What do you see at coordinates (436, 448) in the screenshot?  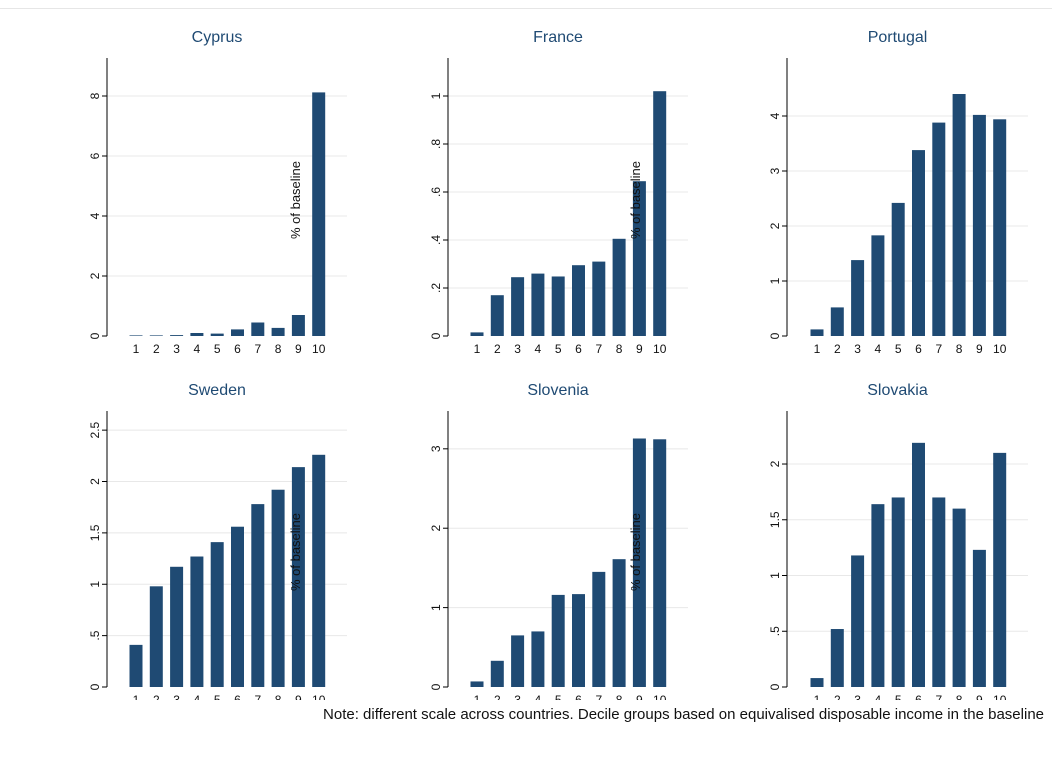 I see `y-tick-label: 3` at bounding box center [436, 448].